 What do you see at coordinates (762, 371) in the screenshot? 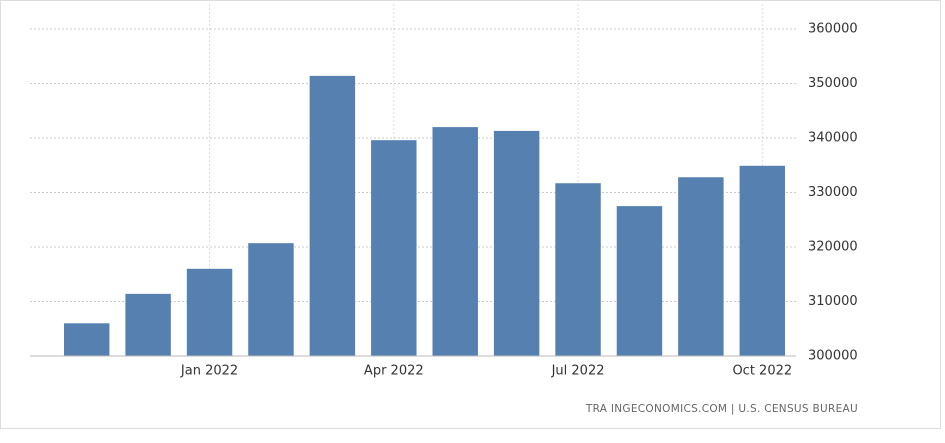
I see `x-tick-label: Oct 2022` at bounding box center [762, 371].